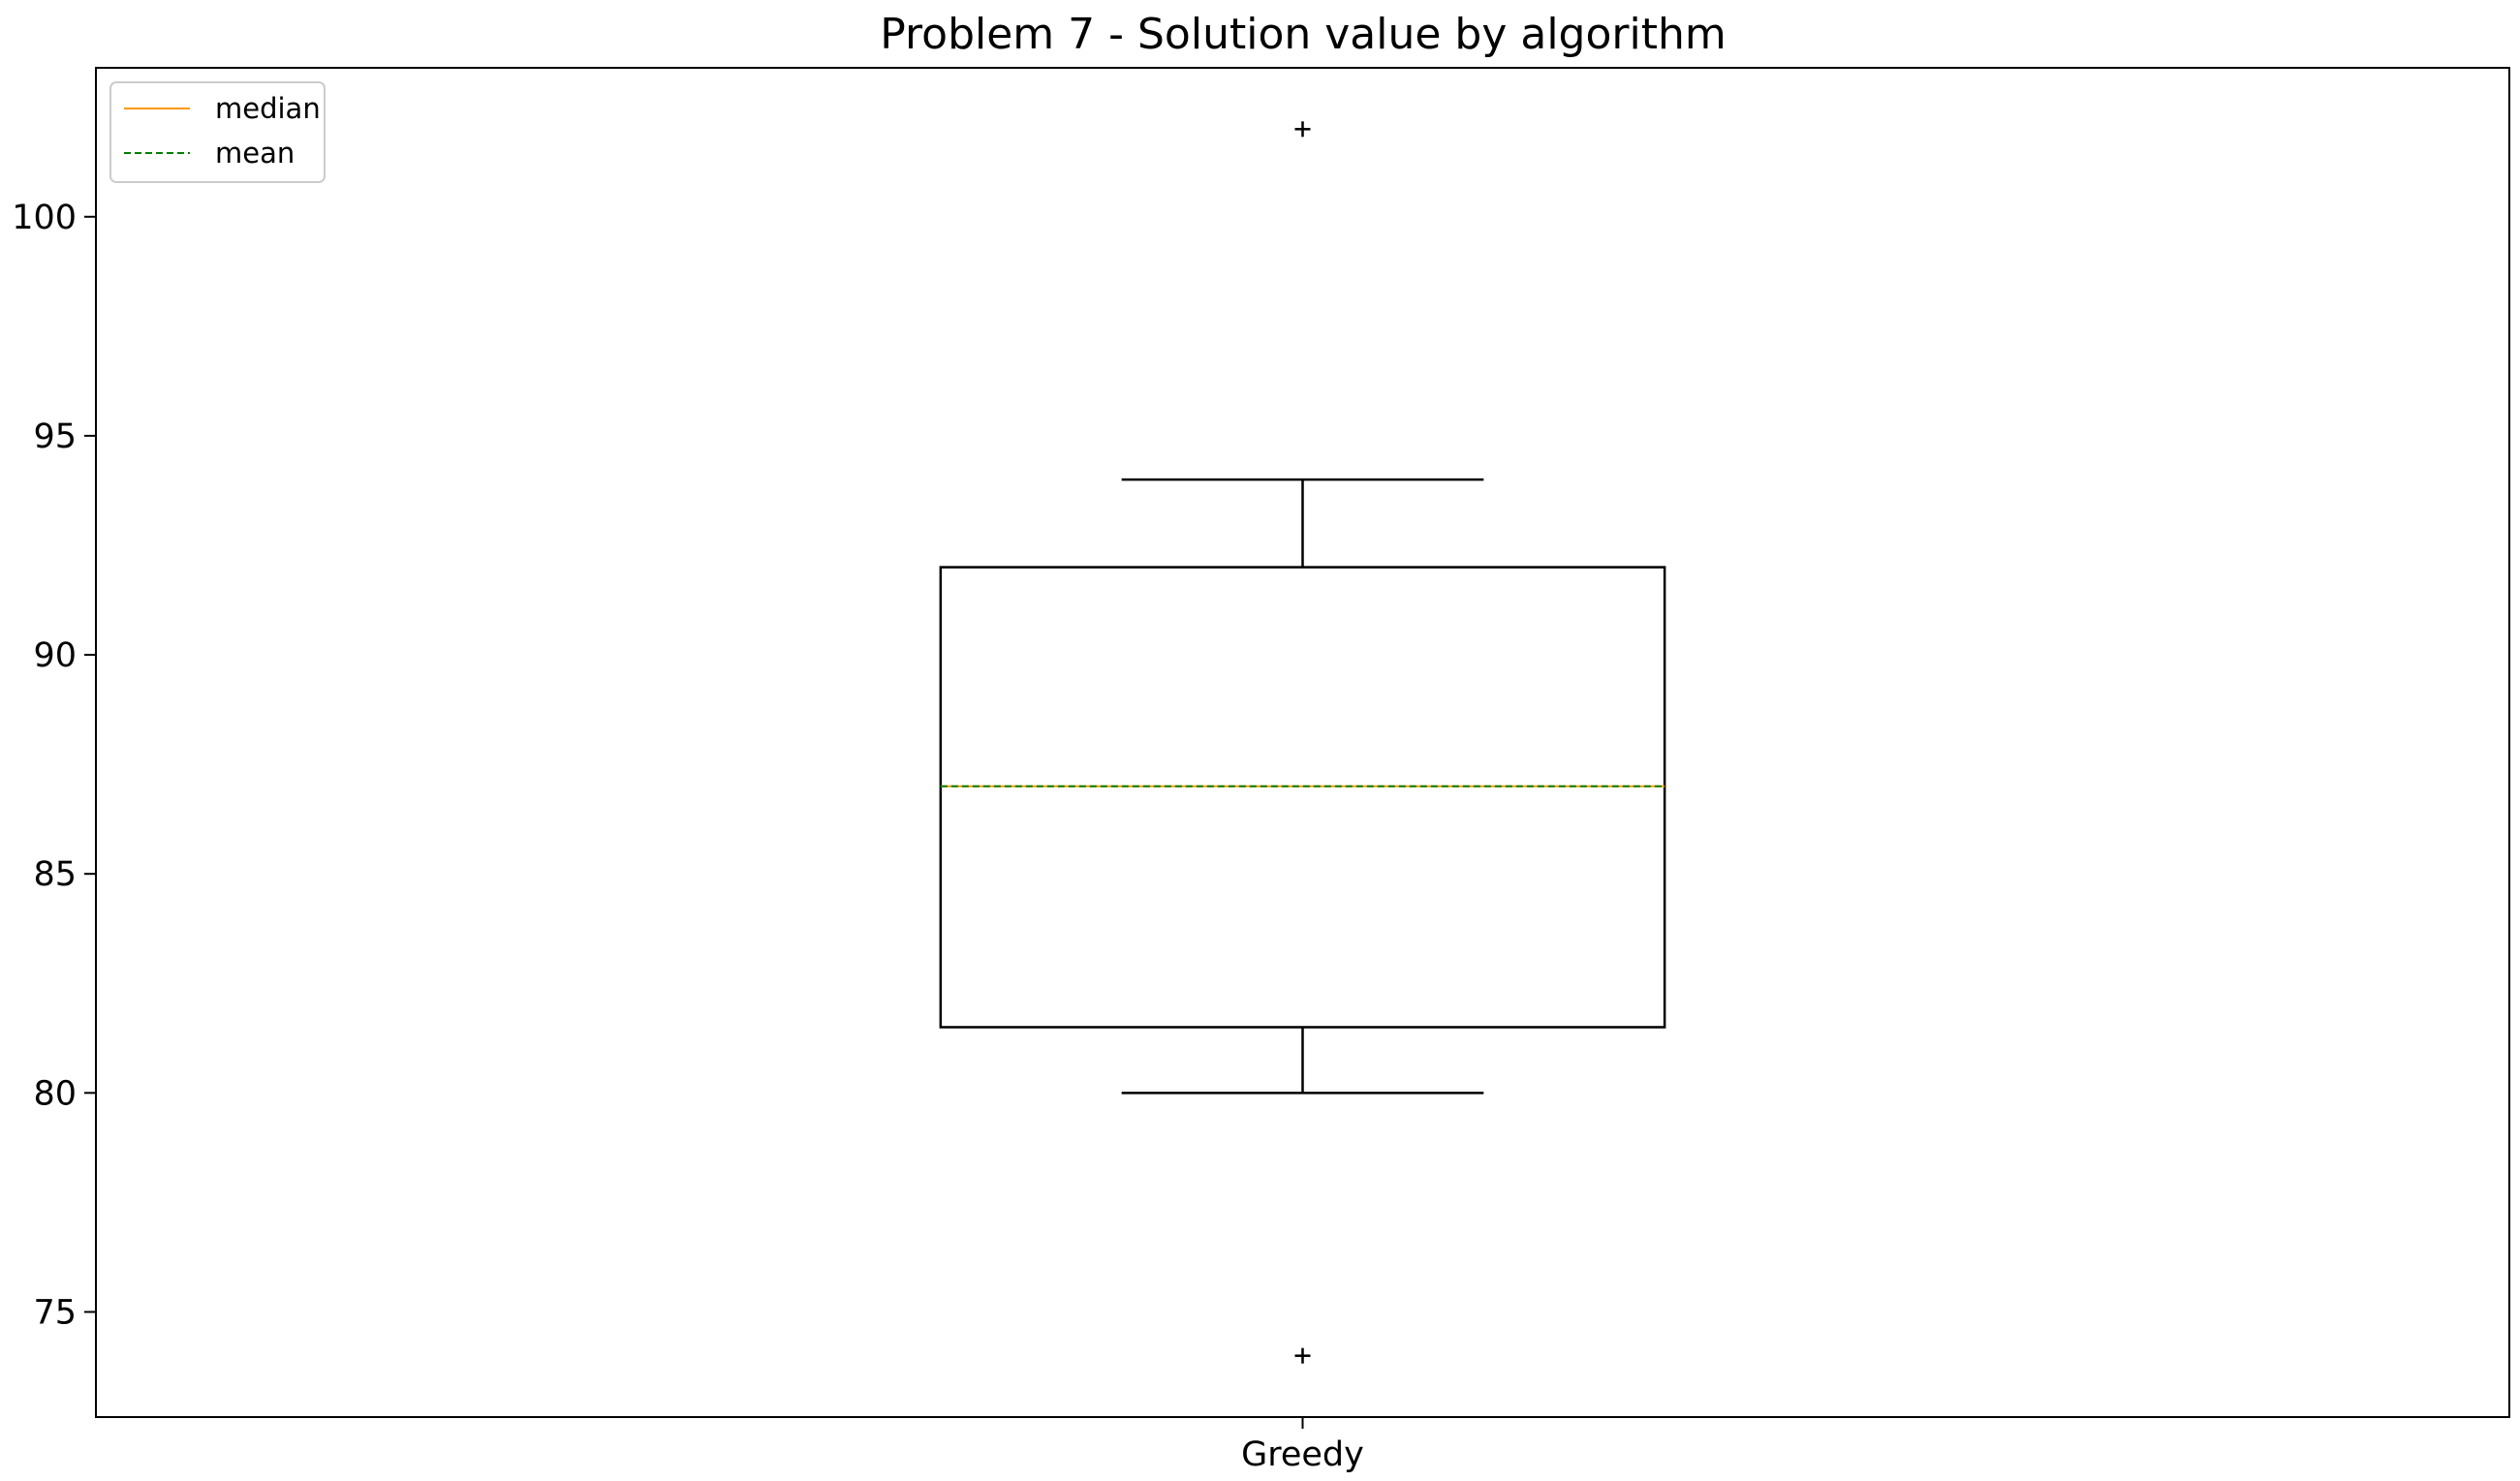  I want to click on x-tick-label: Greedy, so click(1302, 1455).